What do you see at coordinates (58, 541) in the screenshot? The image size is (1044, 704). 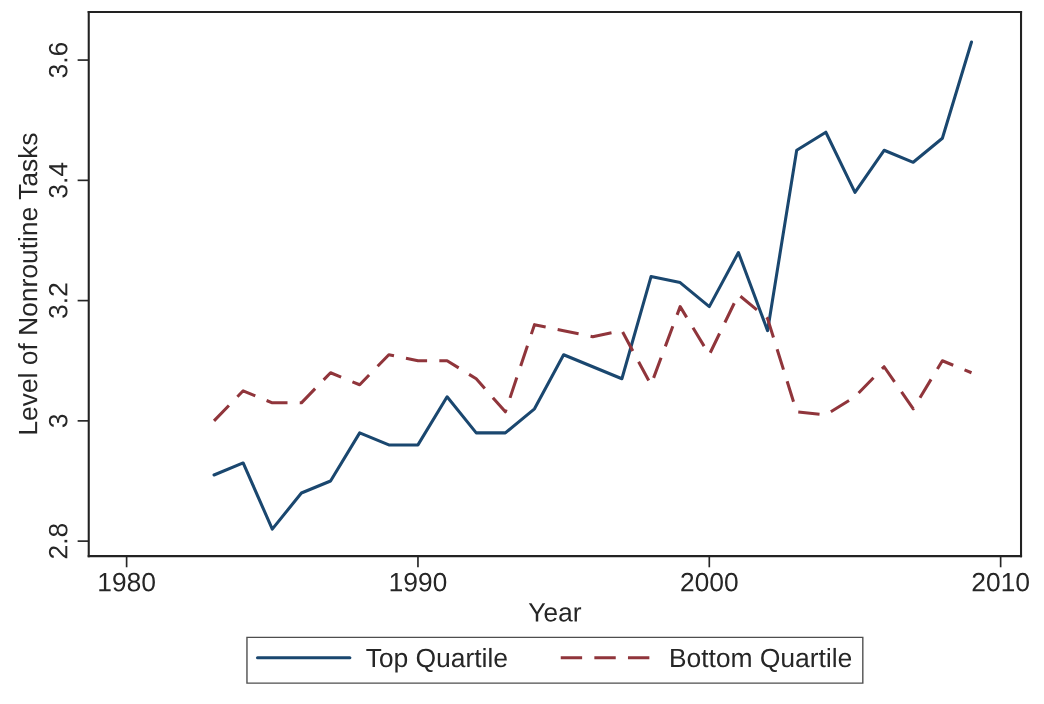 I see `y-tick-label: 2.8` at bounding box center [58, 541].